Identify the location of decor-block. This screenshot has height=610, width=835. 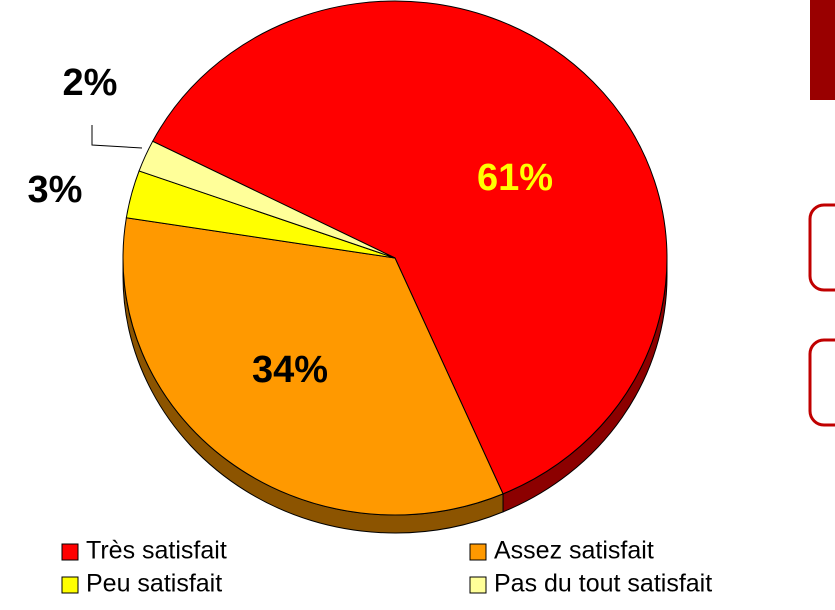
(822, 50).